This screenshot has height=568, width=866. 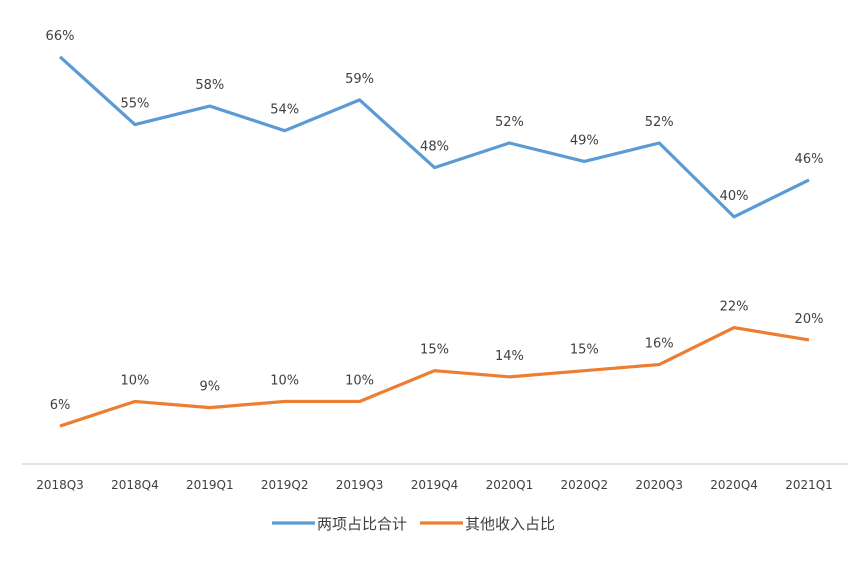 What do you see at coordinates (809, 485) in the screenshot?
I see `x-tick-label: 2021Q1` at bounding box center [809, 485].